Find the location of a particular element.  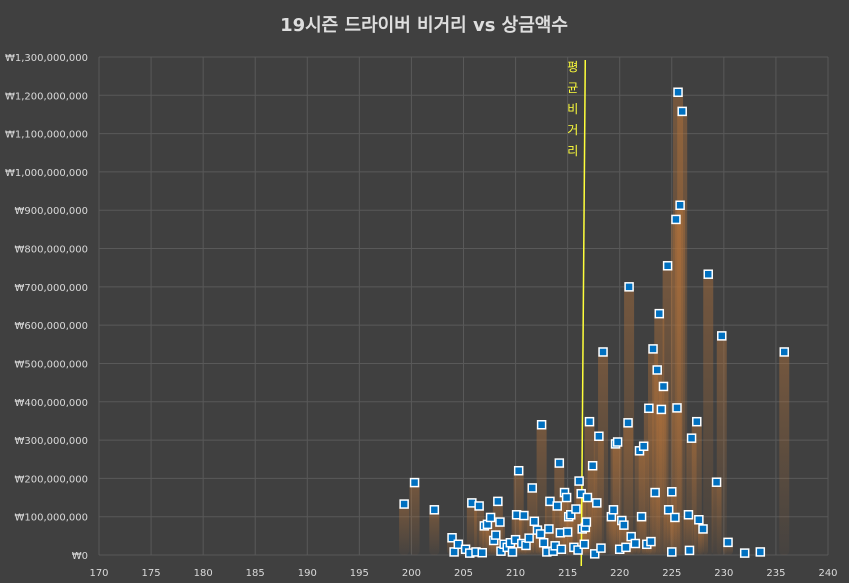

x-tick-label: 185 is located at coordinates (255, 573).